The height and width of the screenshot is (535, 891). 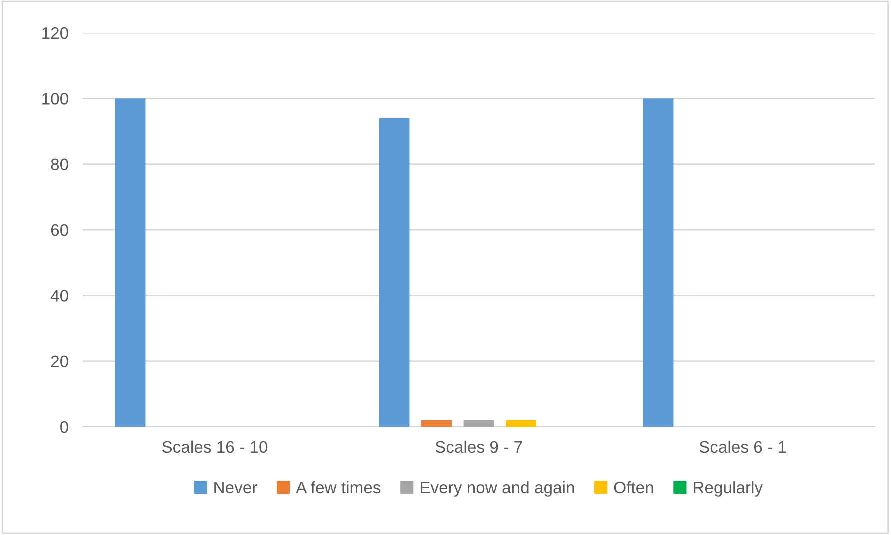 I want to click on x-tick-label: Scales 6 - 1, so click(x=743, y=447).